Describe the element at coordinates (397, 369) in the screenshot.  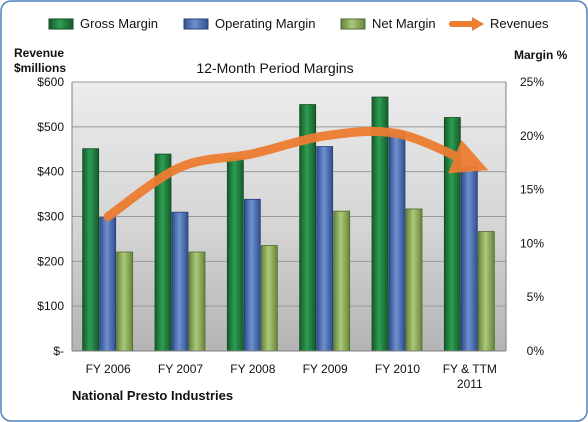
I see `x-tick-label: FY 2010` at that location.